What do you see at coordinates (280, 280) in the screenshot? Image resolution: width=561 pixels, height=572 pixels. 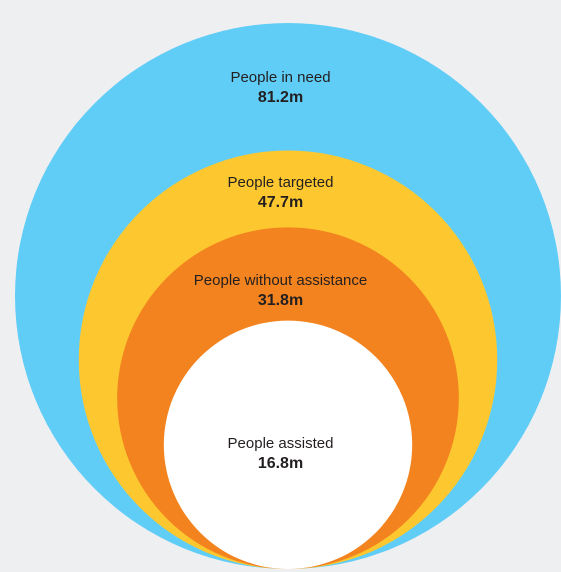 I see `people-without-assistance-name: People without assistance` at bounding box center [280, 280].